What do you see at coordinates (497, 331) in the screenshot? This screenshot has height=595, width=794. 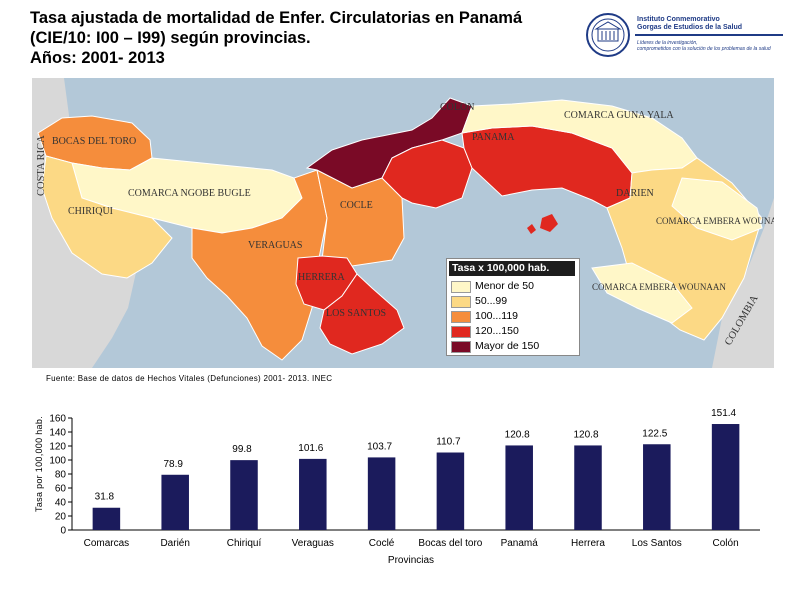 I see `legend-label: 120...150` at bounding box center [497, 331].